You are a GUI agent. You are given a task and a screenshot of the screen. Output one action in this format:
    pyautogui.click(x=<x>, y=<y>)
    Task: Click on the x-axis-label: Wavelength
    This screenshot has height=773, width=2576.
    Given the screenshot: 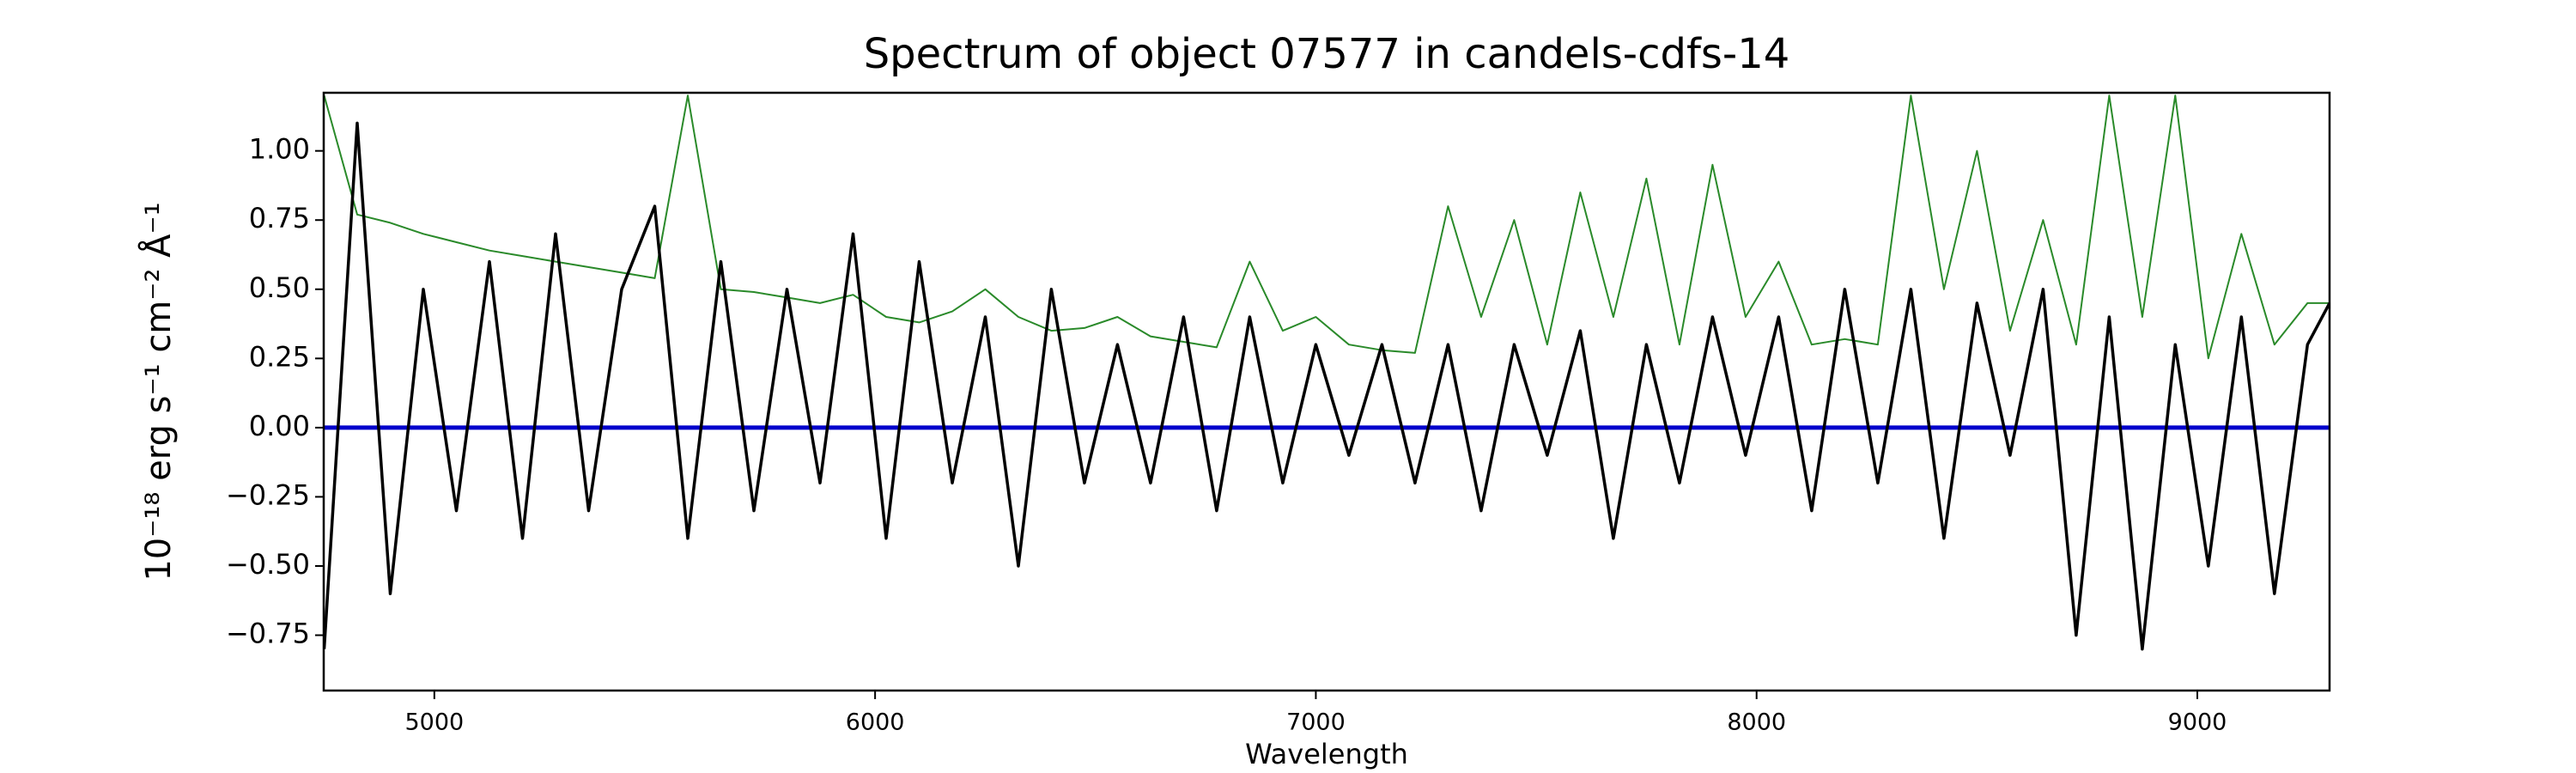 What is the action you would take?
    pyautogui.click(x=1327, y=754)
    